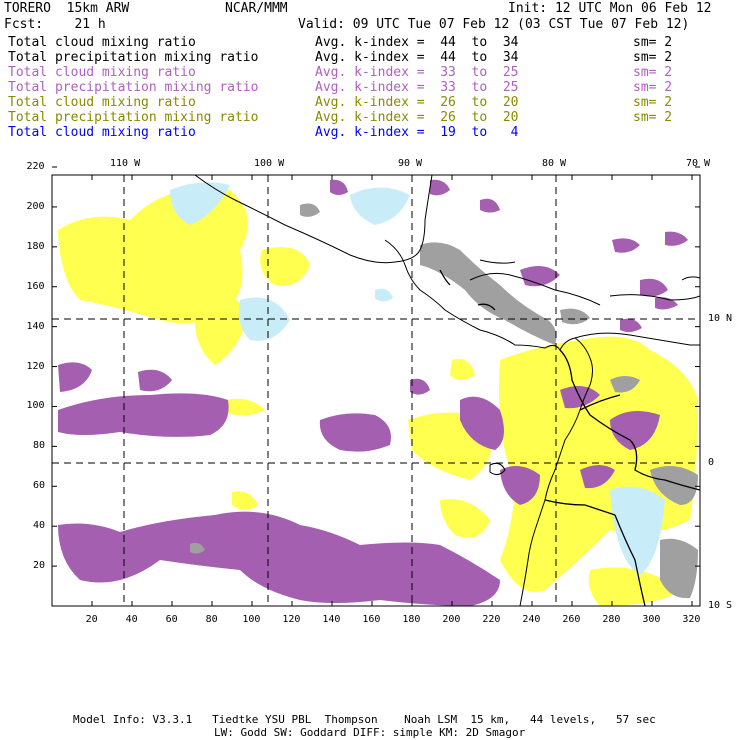  I want to click on longitude-label: 110 W, so click(125, 163).